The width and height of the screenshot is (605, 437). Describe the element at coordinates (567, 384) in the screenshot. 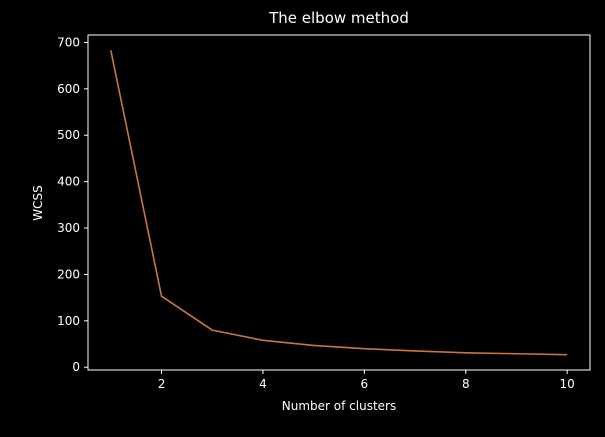

I see `x-tick-label: 10` at that location.